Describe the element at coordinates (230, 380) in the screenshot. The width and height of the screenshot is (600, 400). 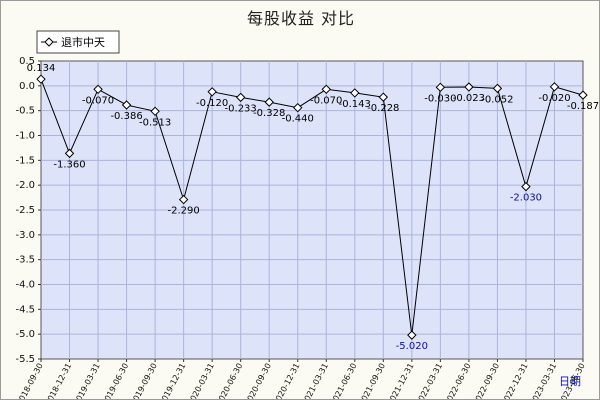
I see `x-tick-label: 2020-06-30` at that location.